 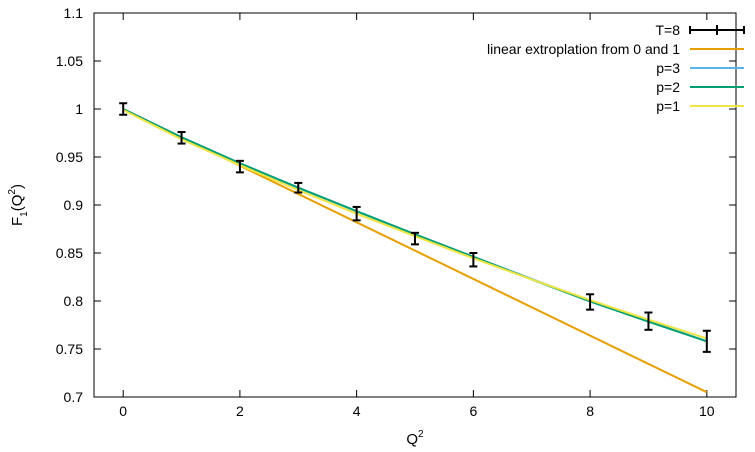 I want to click on y-tick-label: 0.75, so click(x=69, y=349).